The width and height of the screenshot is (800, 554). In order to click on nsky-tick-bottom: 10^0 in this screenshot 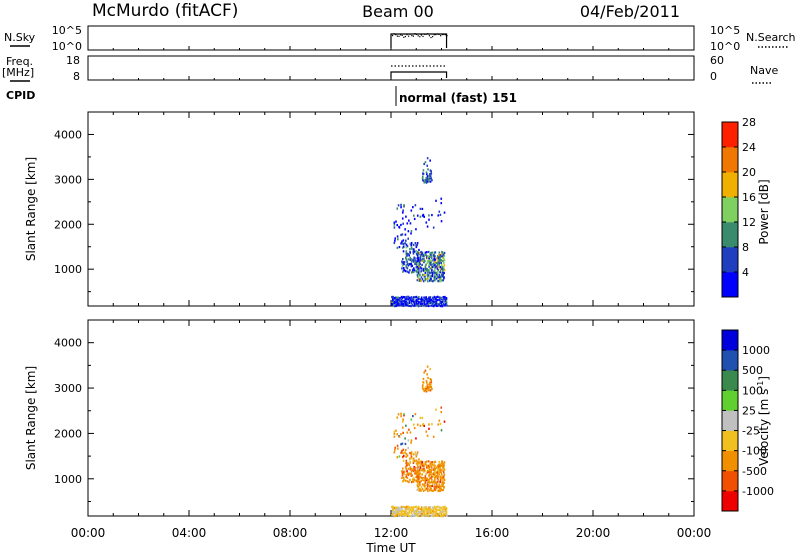, I will do `click(67, 46)`.